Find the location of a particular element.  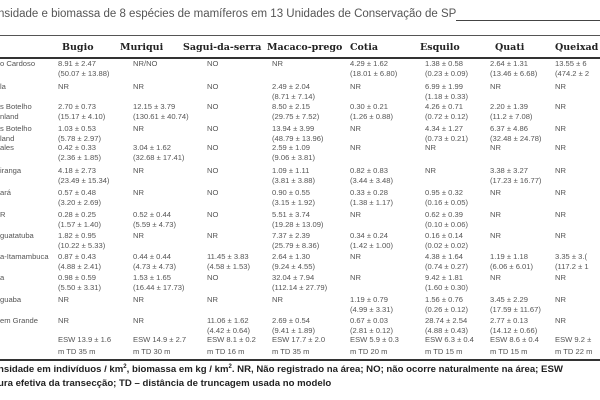

biomass-value: (32.48 ± 24.78) is located at coordinates (516, 138).